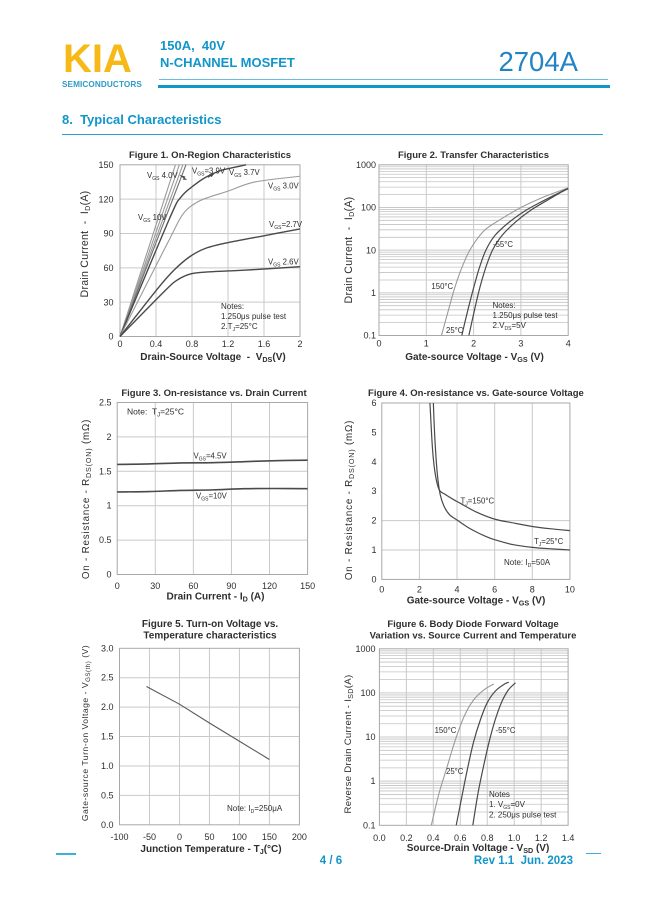 The width and height of the screenshot is (649, 917). Describe the element at coordinates (474, 358) in the screenshot. I see `svg-text: Gate-source Voltage - VGS​ (V)` at that location.